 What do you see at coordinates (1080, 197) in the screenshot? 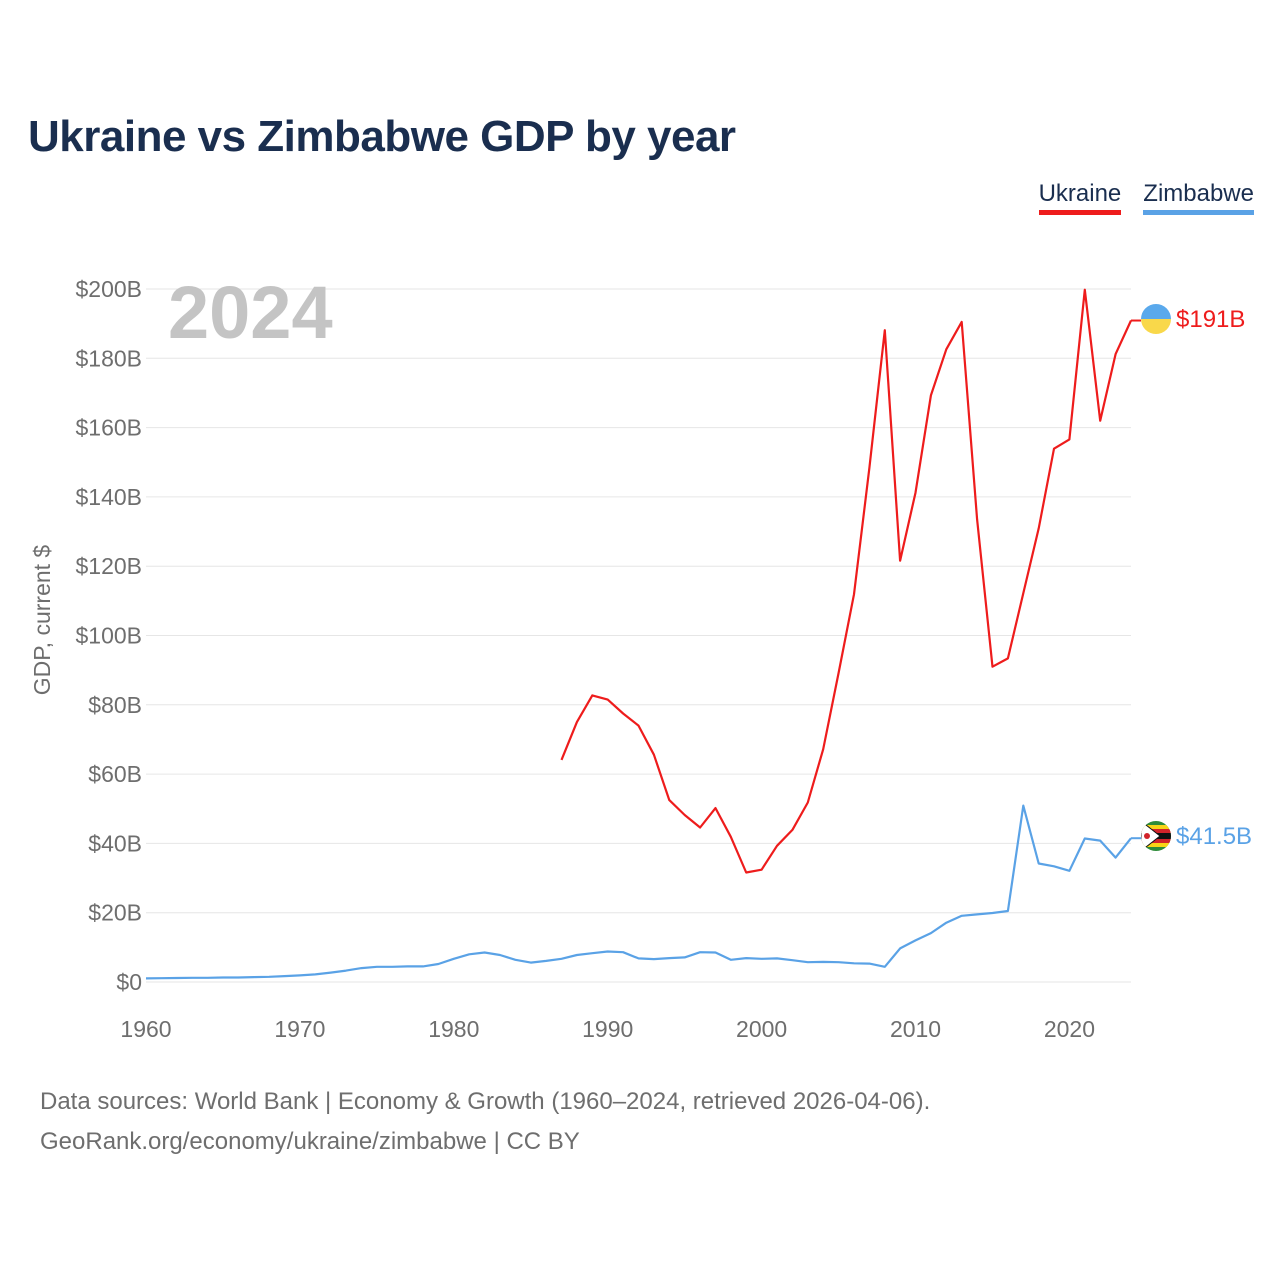
I see `legend-item-ukraine: Ukraine` at bounding box center [1080, 197].